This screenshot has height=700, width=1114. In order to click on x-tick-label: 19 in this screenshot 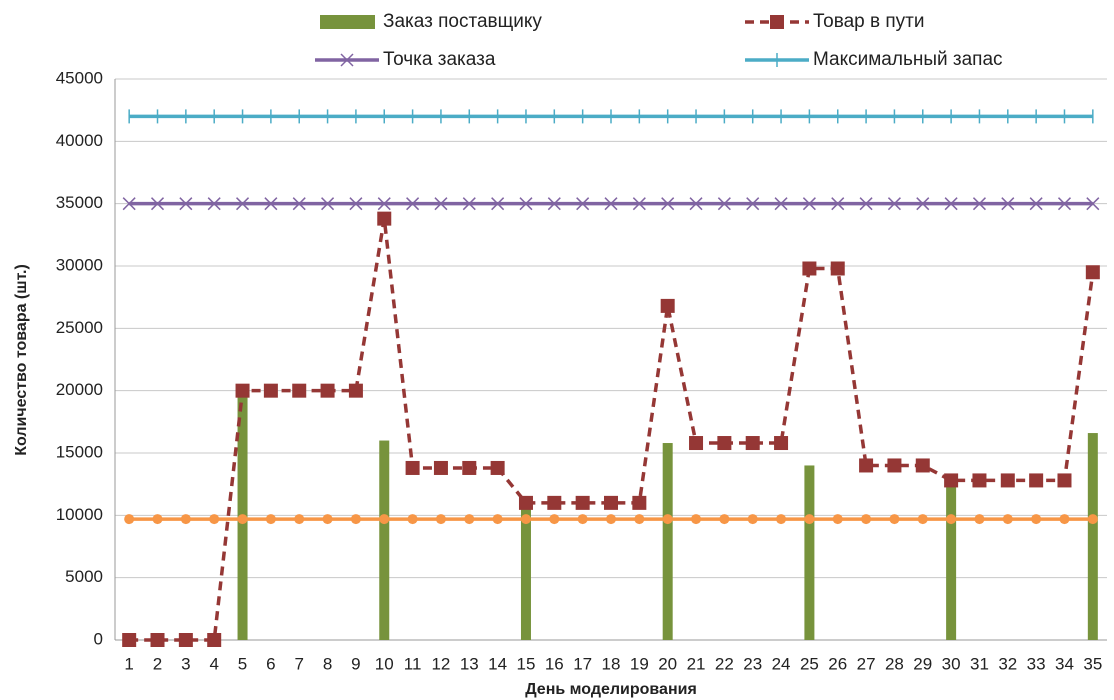, I will do `click(639, 663)`.